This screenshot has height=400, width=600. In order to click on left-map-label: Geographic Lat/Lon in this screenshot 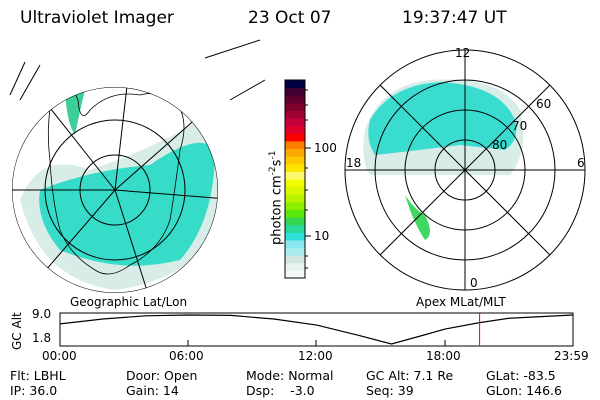, I will do `click(129, 302)`.